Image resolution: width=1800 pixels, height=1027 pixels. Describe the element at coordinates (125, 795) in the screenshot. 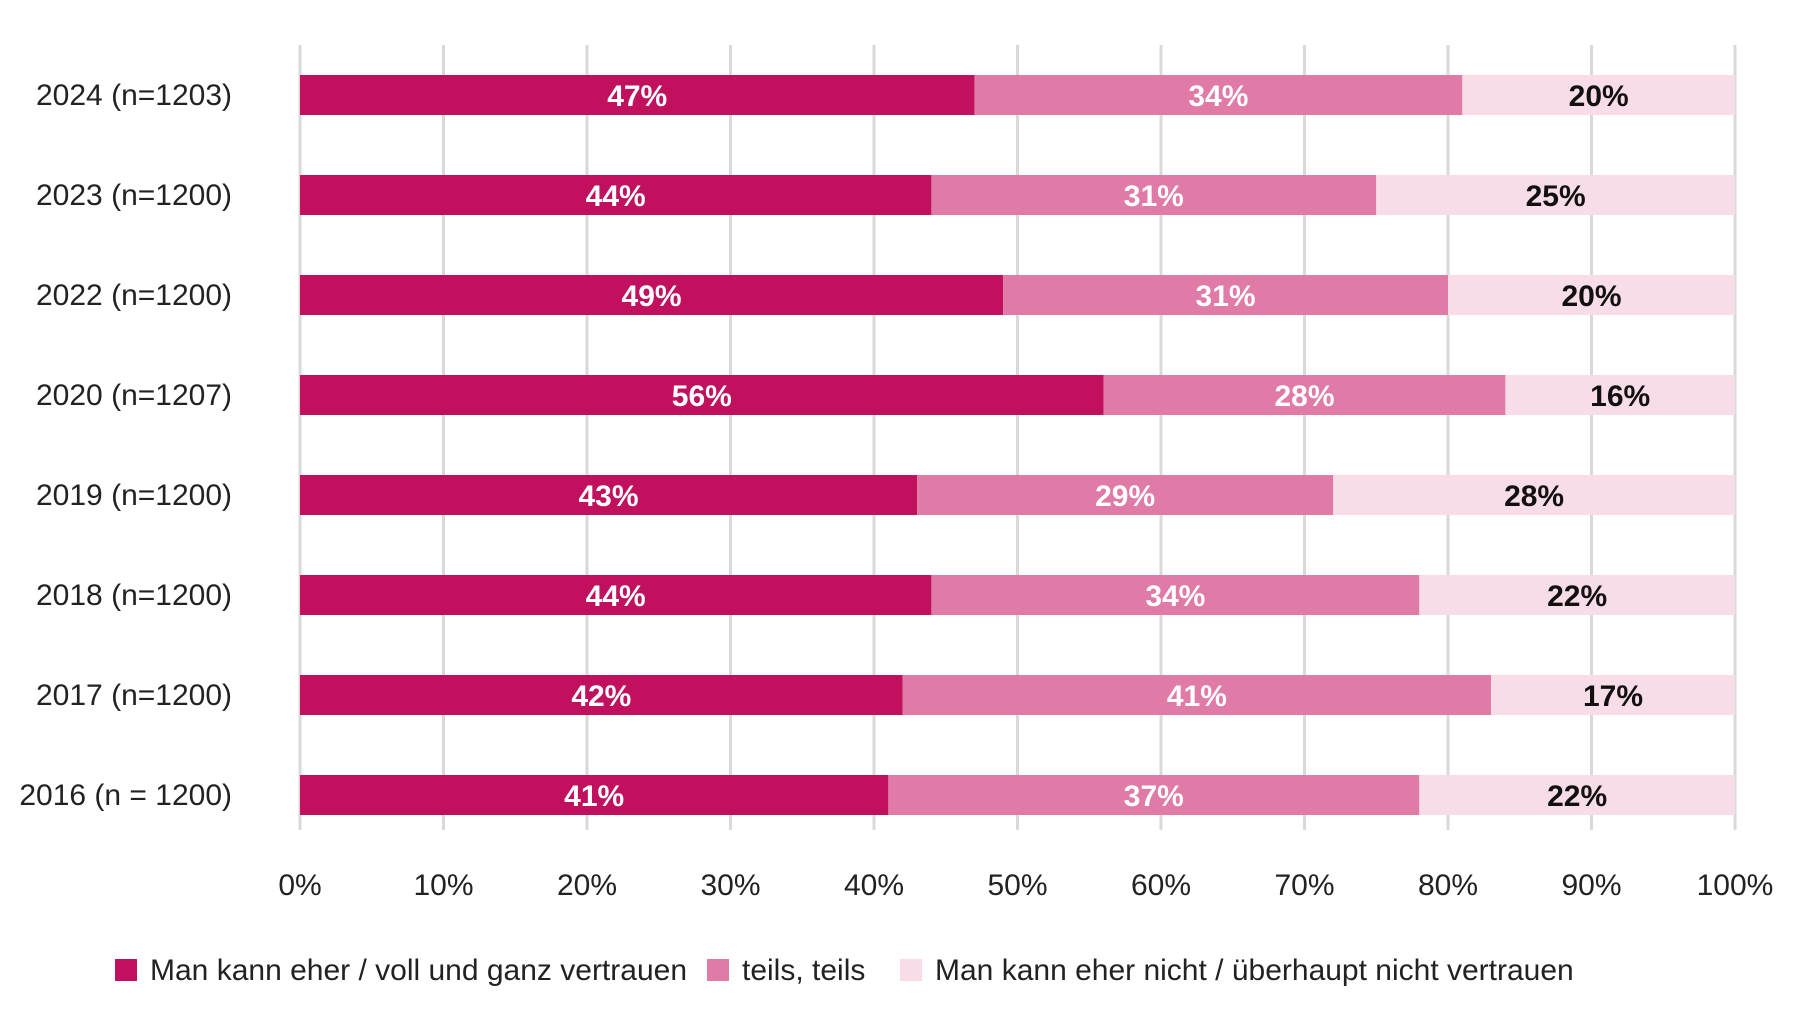

I see `category-label: 2016 (n = 1200)` at that location.